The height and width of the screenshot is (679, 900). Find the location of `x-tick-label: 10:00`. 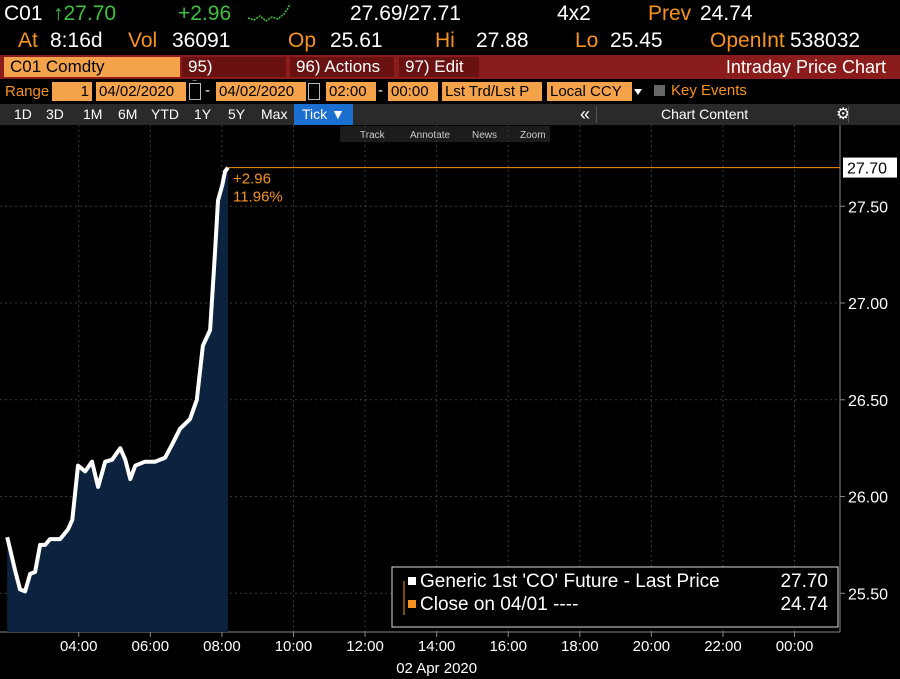

x-tick-label: 10:00 is located at coordinates (294, 646).